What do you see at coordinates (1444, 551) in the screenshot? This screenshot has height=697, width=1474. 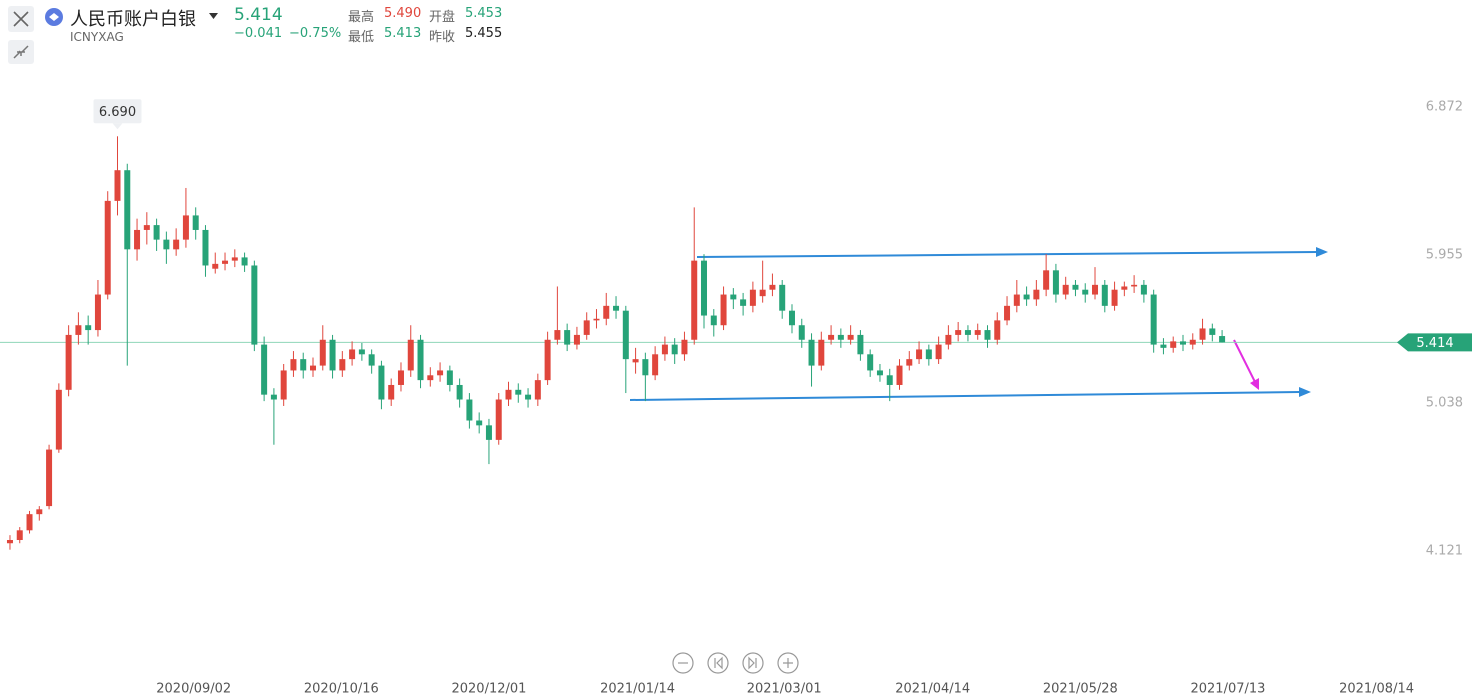 I see `y-tick-label: 4.121` at bounding box center [1444, 551].